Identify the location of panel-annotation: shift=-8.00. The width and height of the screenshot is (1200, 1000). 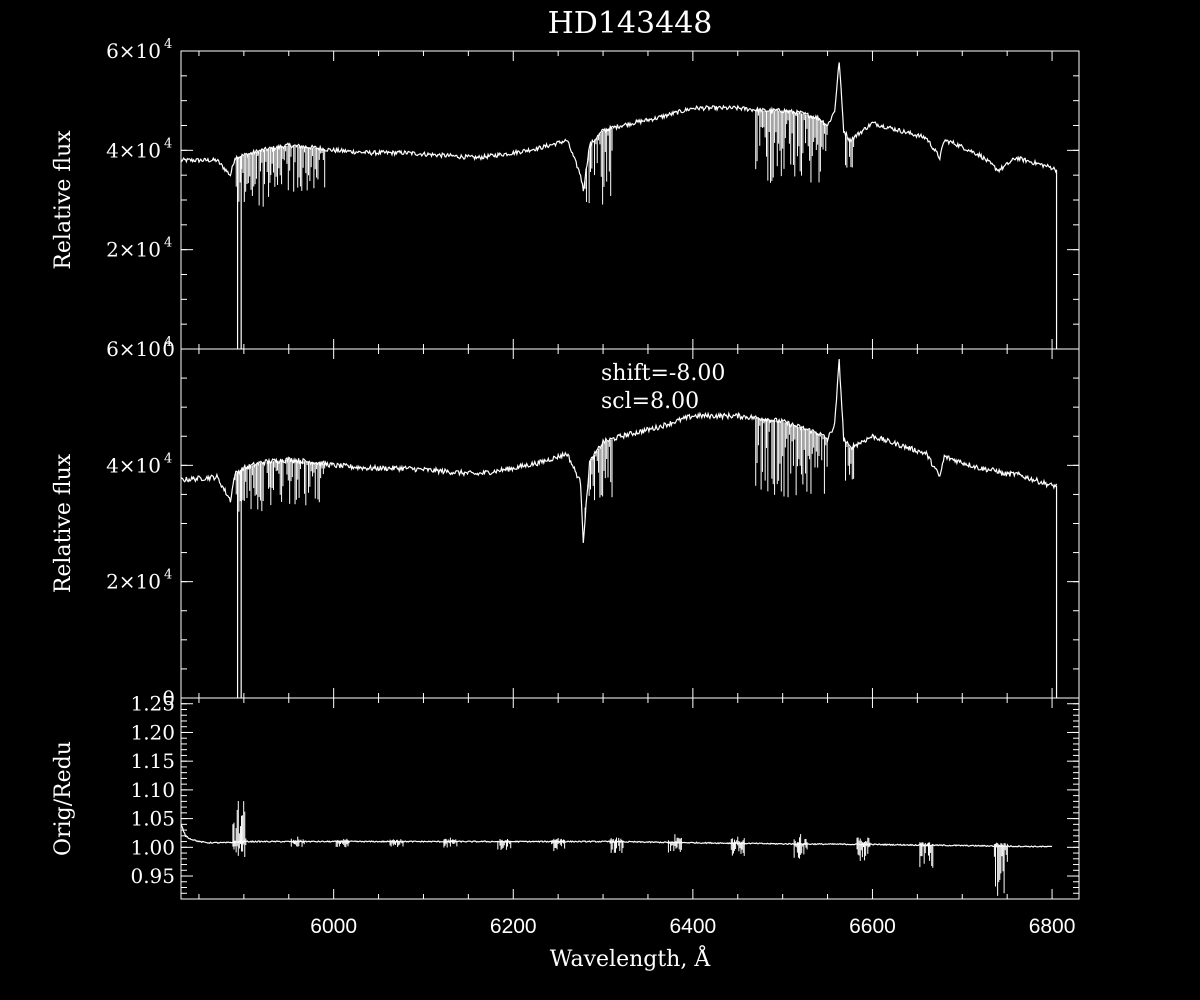
(663, 373).